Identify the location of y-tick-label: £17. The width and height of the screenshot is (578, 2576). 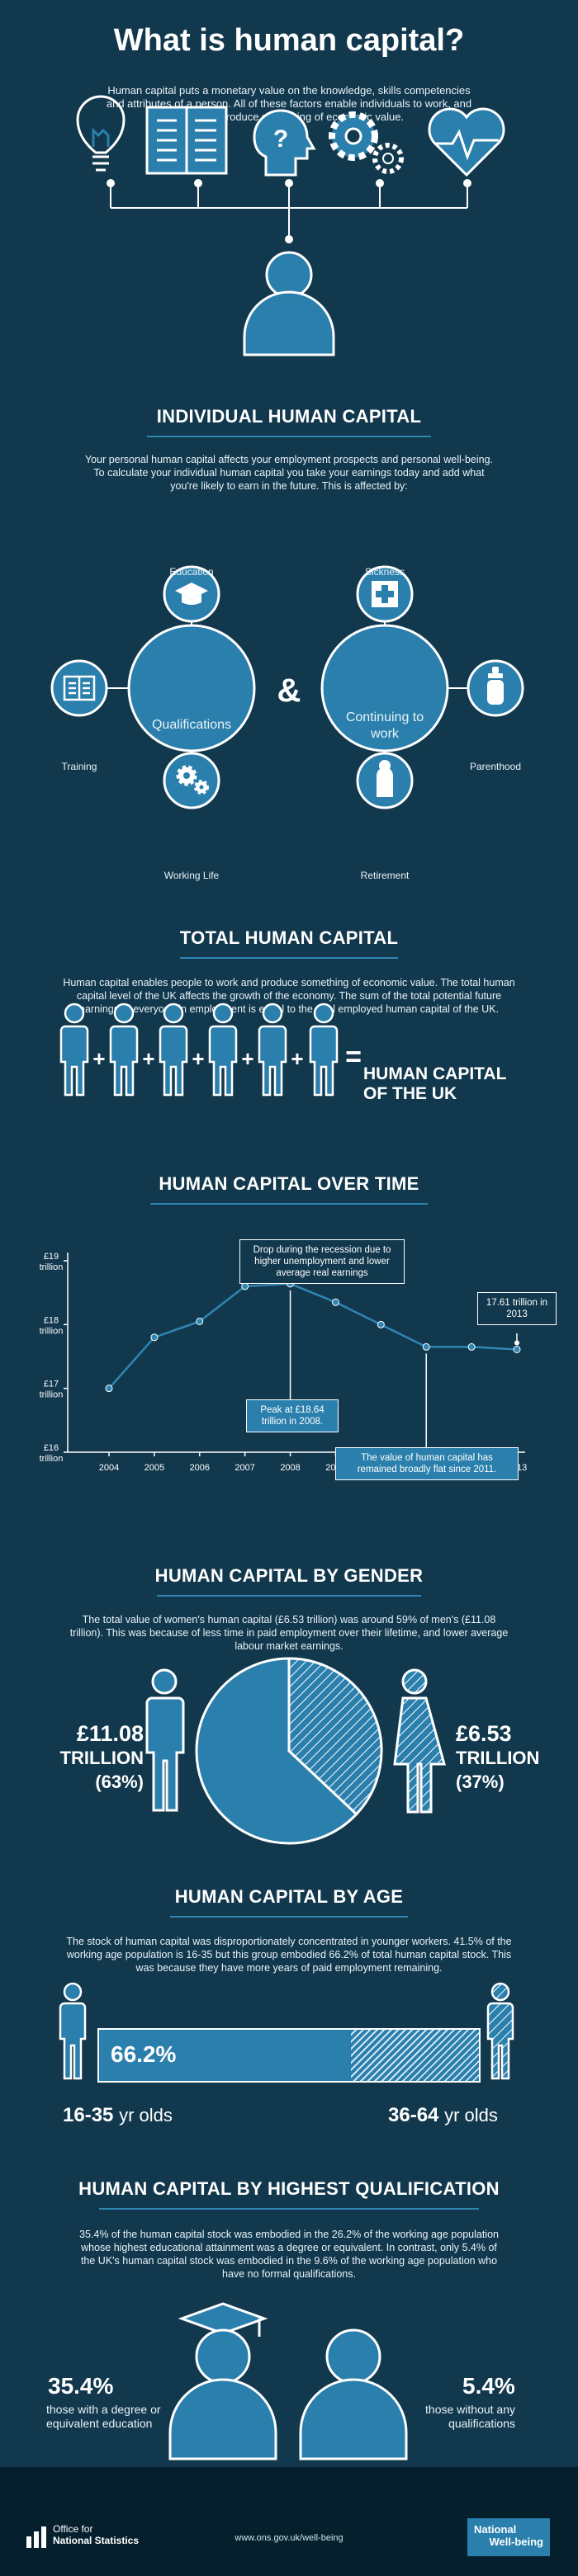
(51, 1384).